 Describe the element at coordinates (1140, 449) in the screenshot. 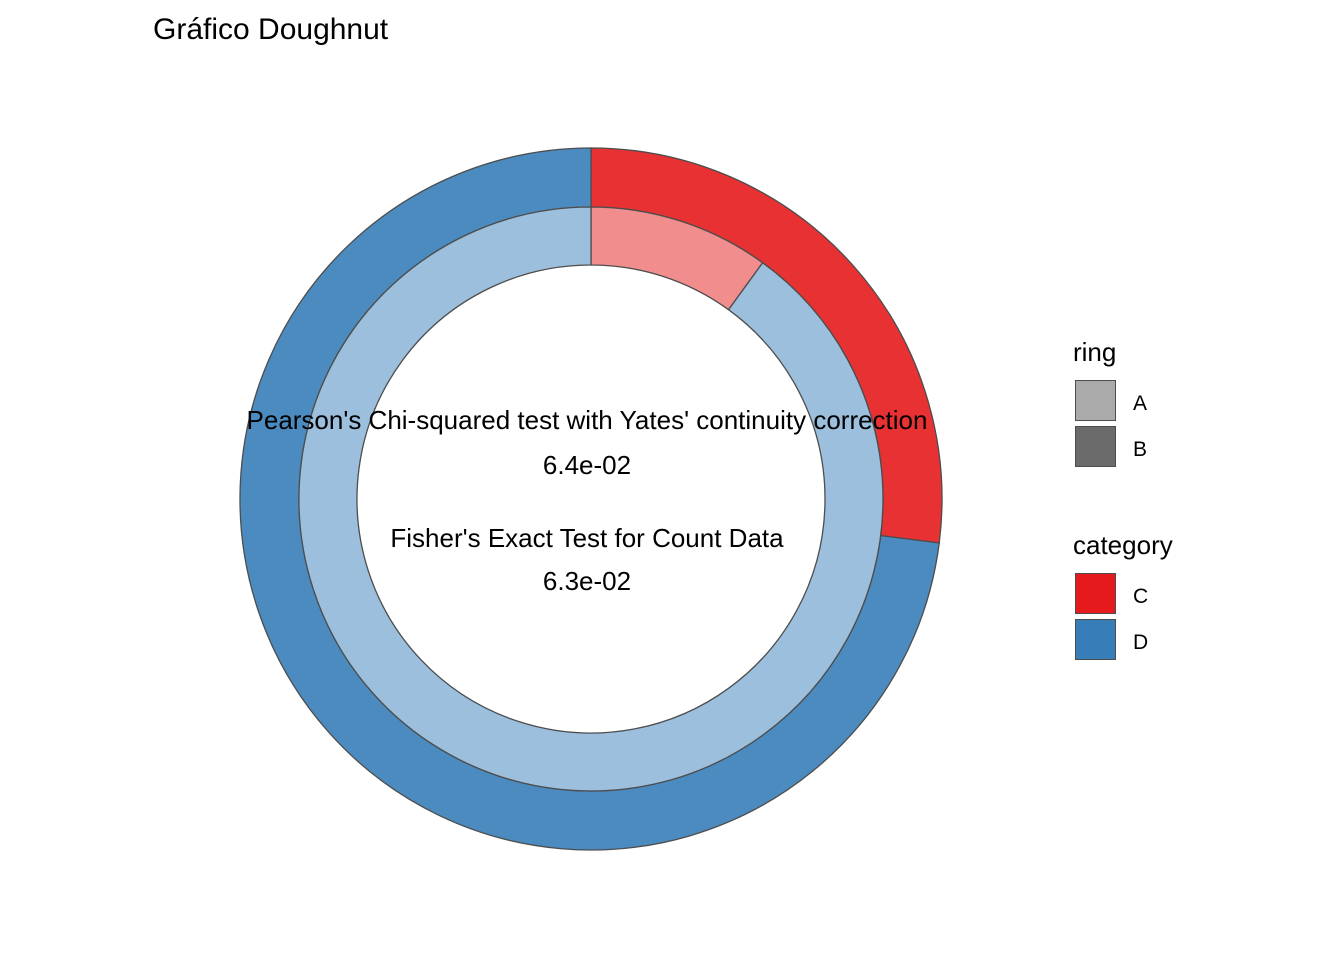

I see `legend-label-ring-b: B` at that location.